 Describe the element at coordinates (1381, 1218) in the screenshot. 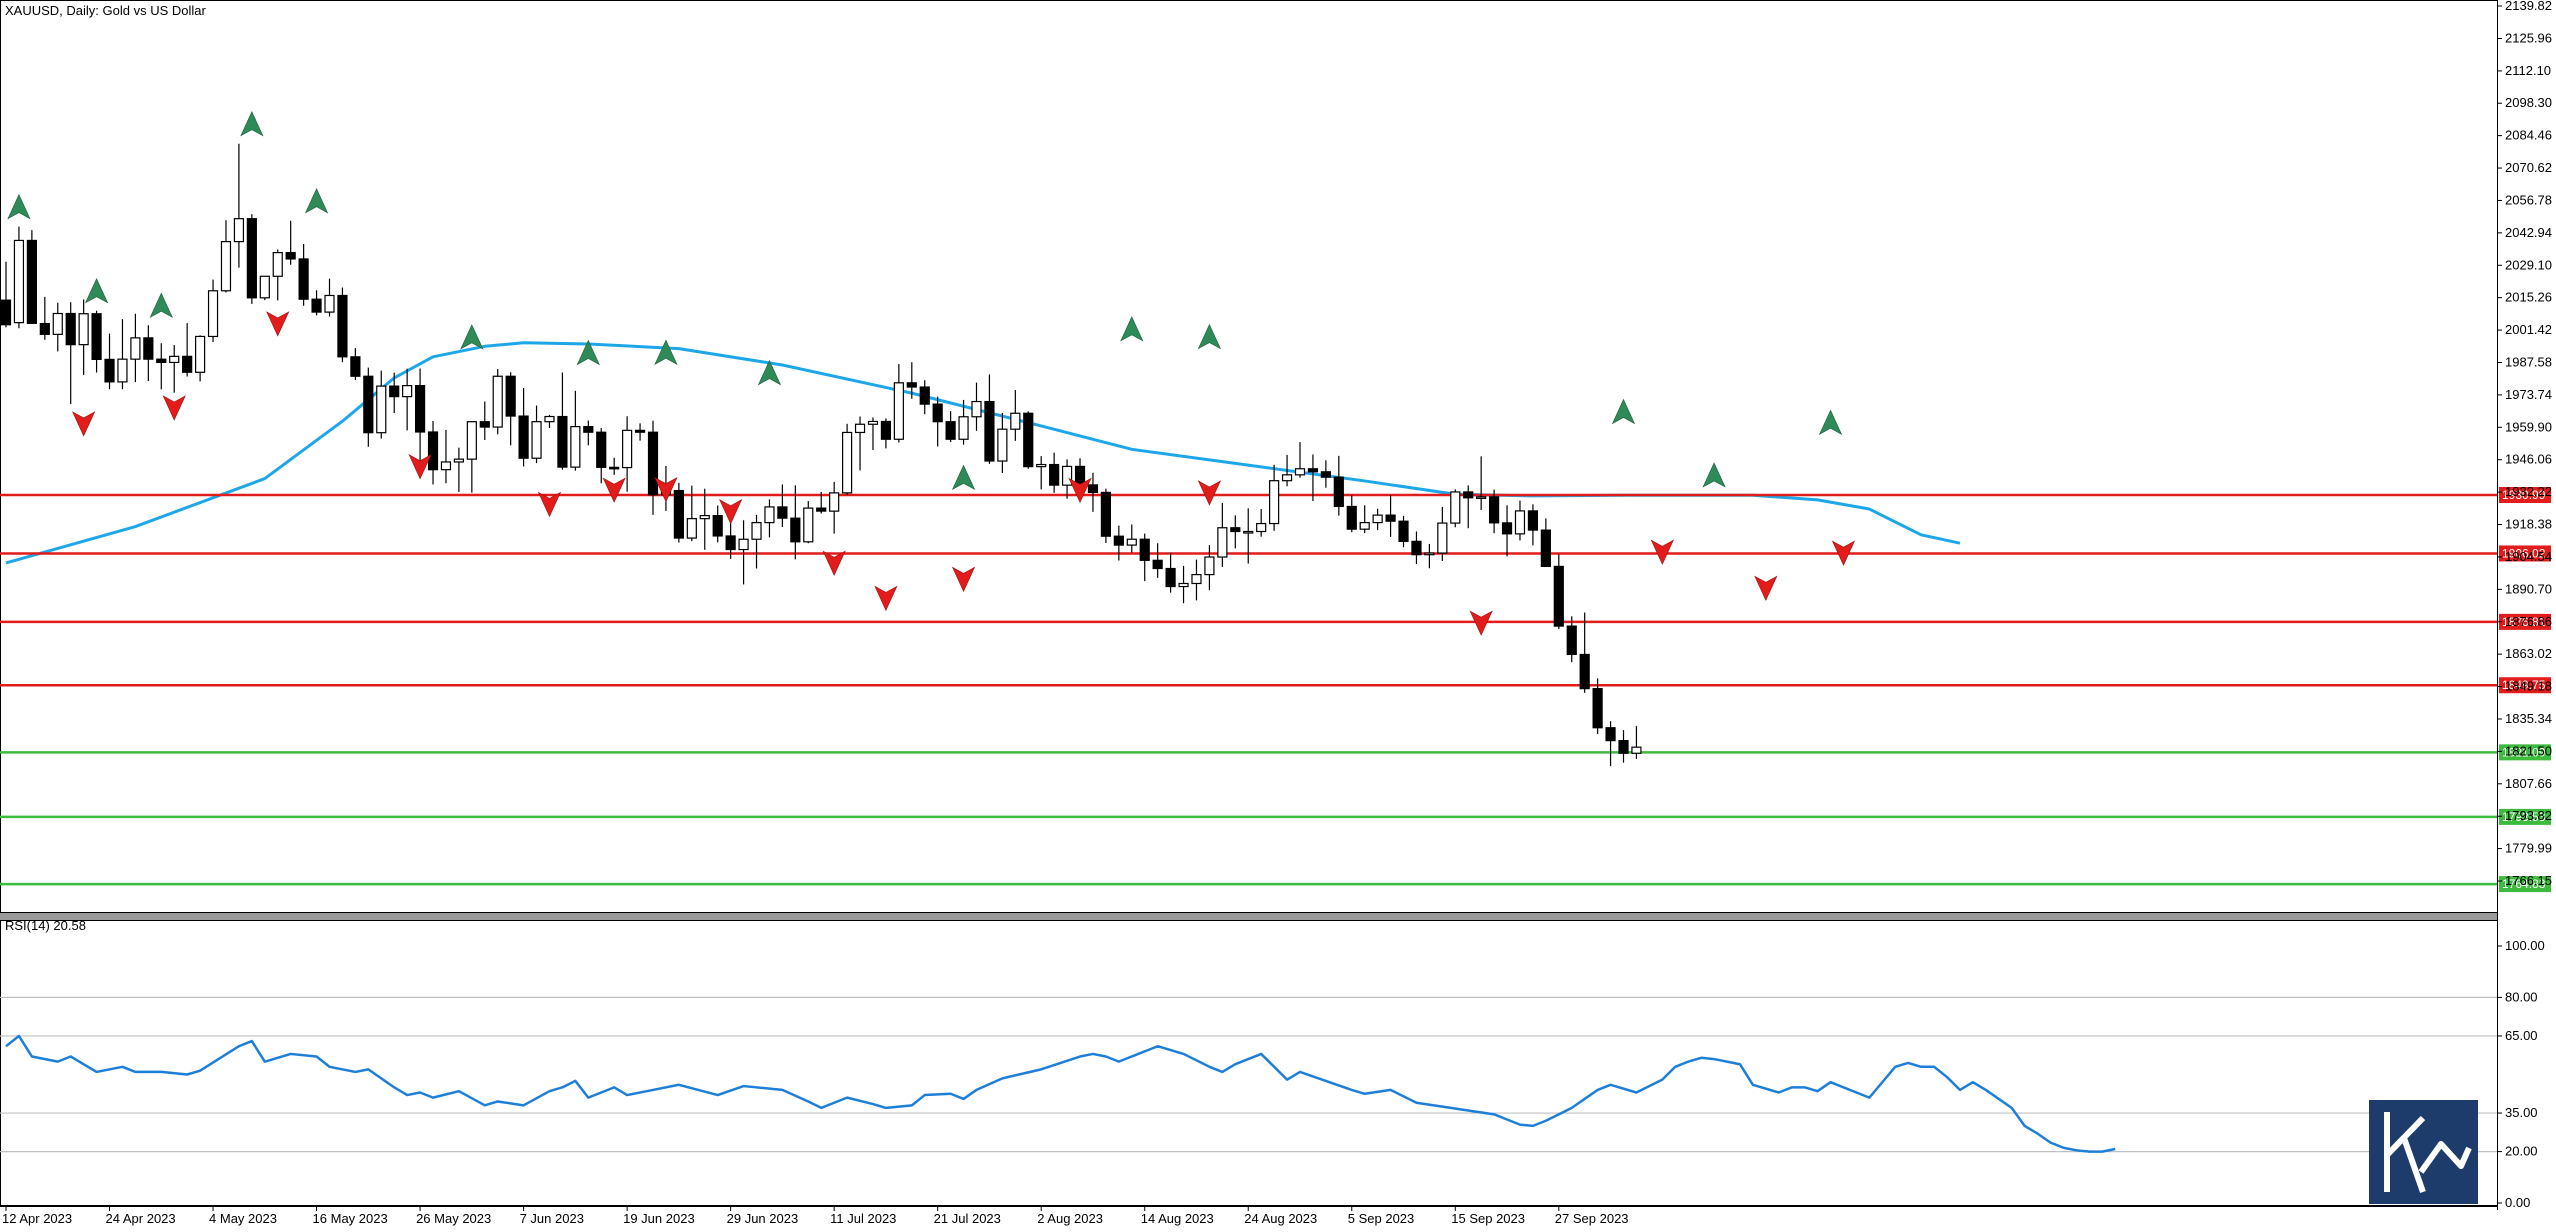

I see `time-tick-label: 5 Sep 2023` at that location.